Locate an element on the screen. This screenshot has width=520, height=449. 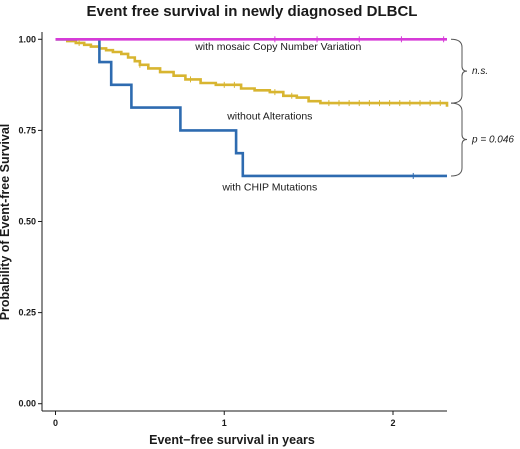
y-tick-label: 0.75 is located at coordinates (27, 130).